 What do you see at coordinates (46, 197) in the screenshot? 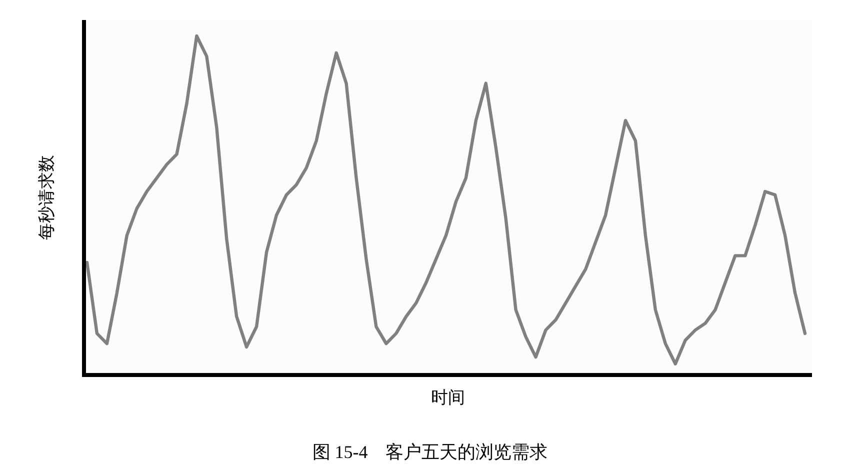
I see `y-axis-title: 每秒请求数` at bounding box center [46, 197].